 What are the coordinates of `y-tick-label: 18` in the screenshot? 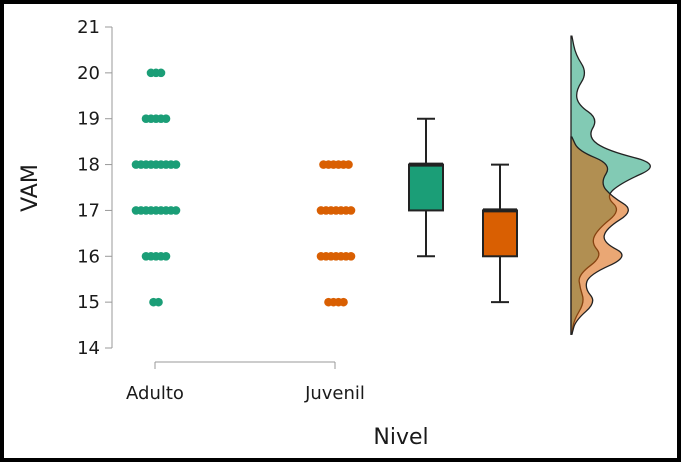 It's located at (88, 165).